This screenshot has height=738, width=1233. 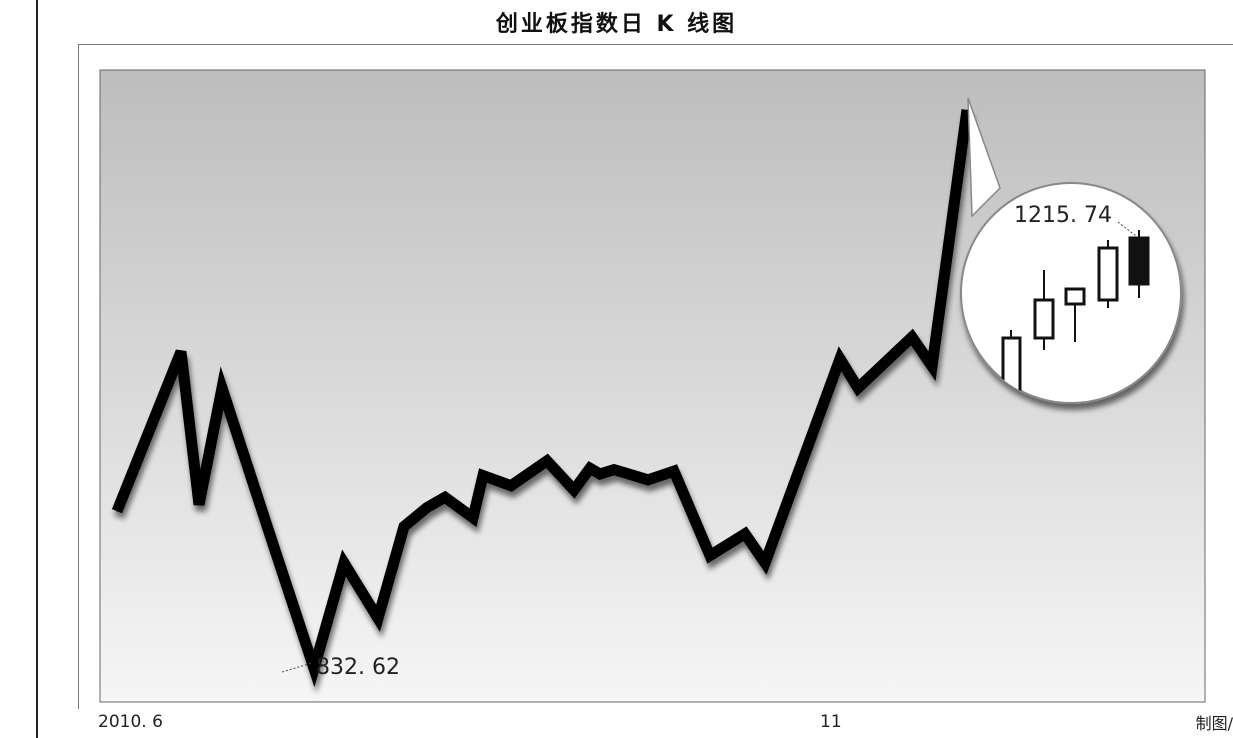 I want to click on credit-label: 制图/, so click(x=1214, y=723).